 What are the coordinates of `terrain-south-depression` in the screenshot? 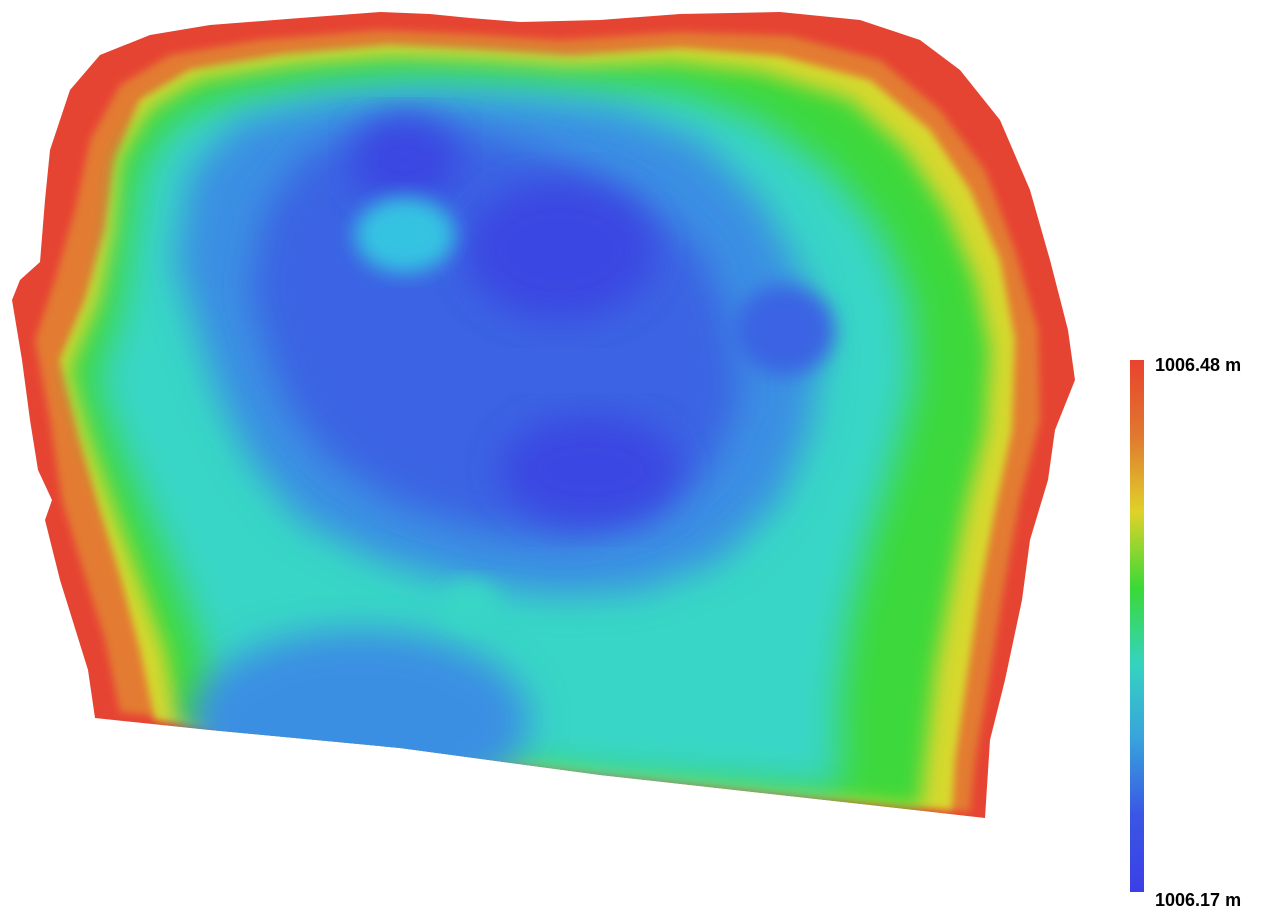 It's located at (360, 720).